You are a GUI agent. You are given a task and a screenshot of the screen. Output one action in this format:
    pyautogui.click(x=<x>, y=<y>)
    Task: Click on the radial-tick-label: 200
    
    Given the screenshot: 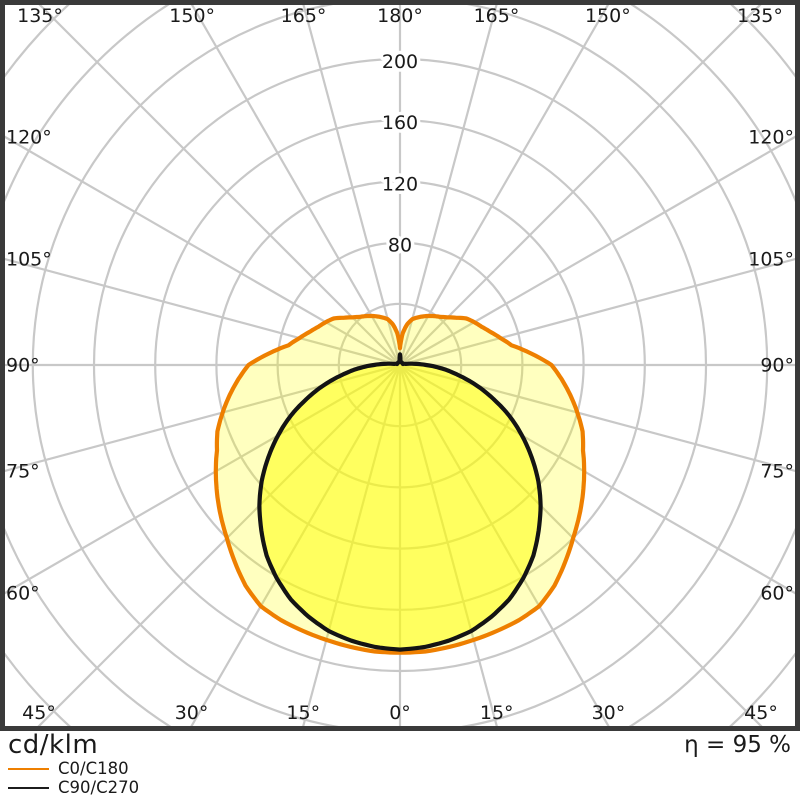 What is the action you would take?
    pyautogui.click(x=400, y=62)
    